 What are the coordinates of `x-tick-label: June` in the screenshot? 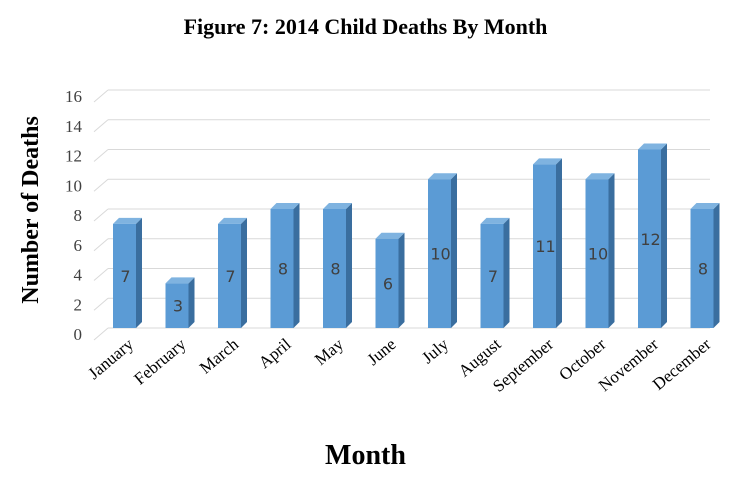 It's located at (381, 352).